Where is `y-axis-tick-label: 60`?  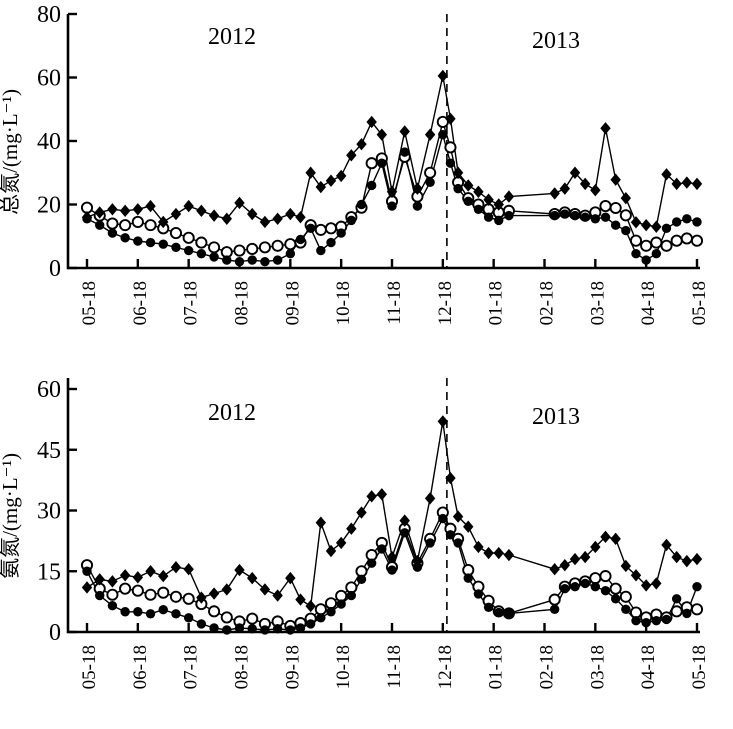
y-axis-tick-label: 60 is located at coordinates (49, 79).